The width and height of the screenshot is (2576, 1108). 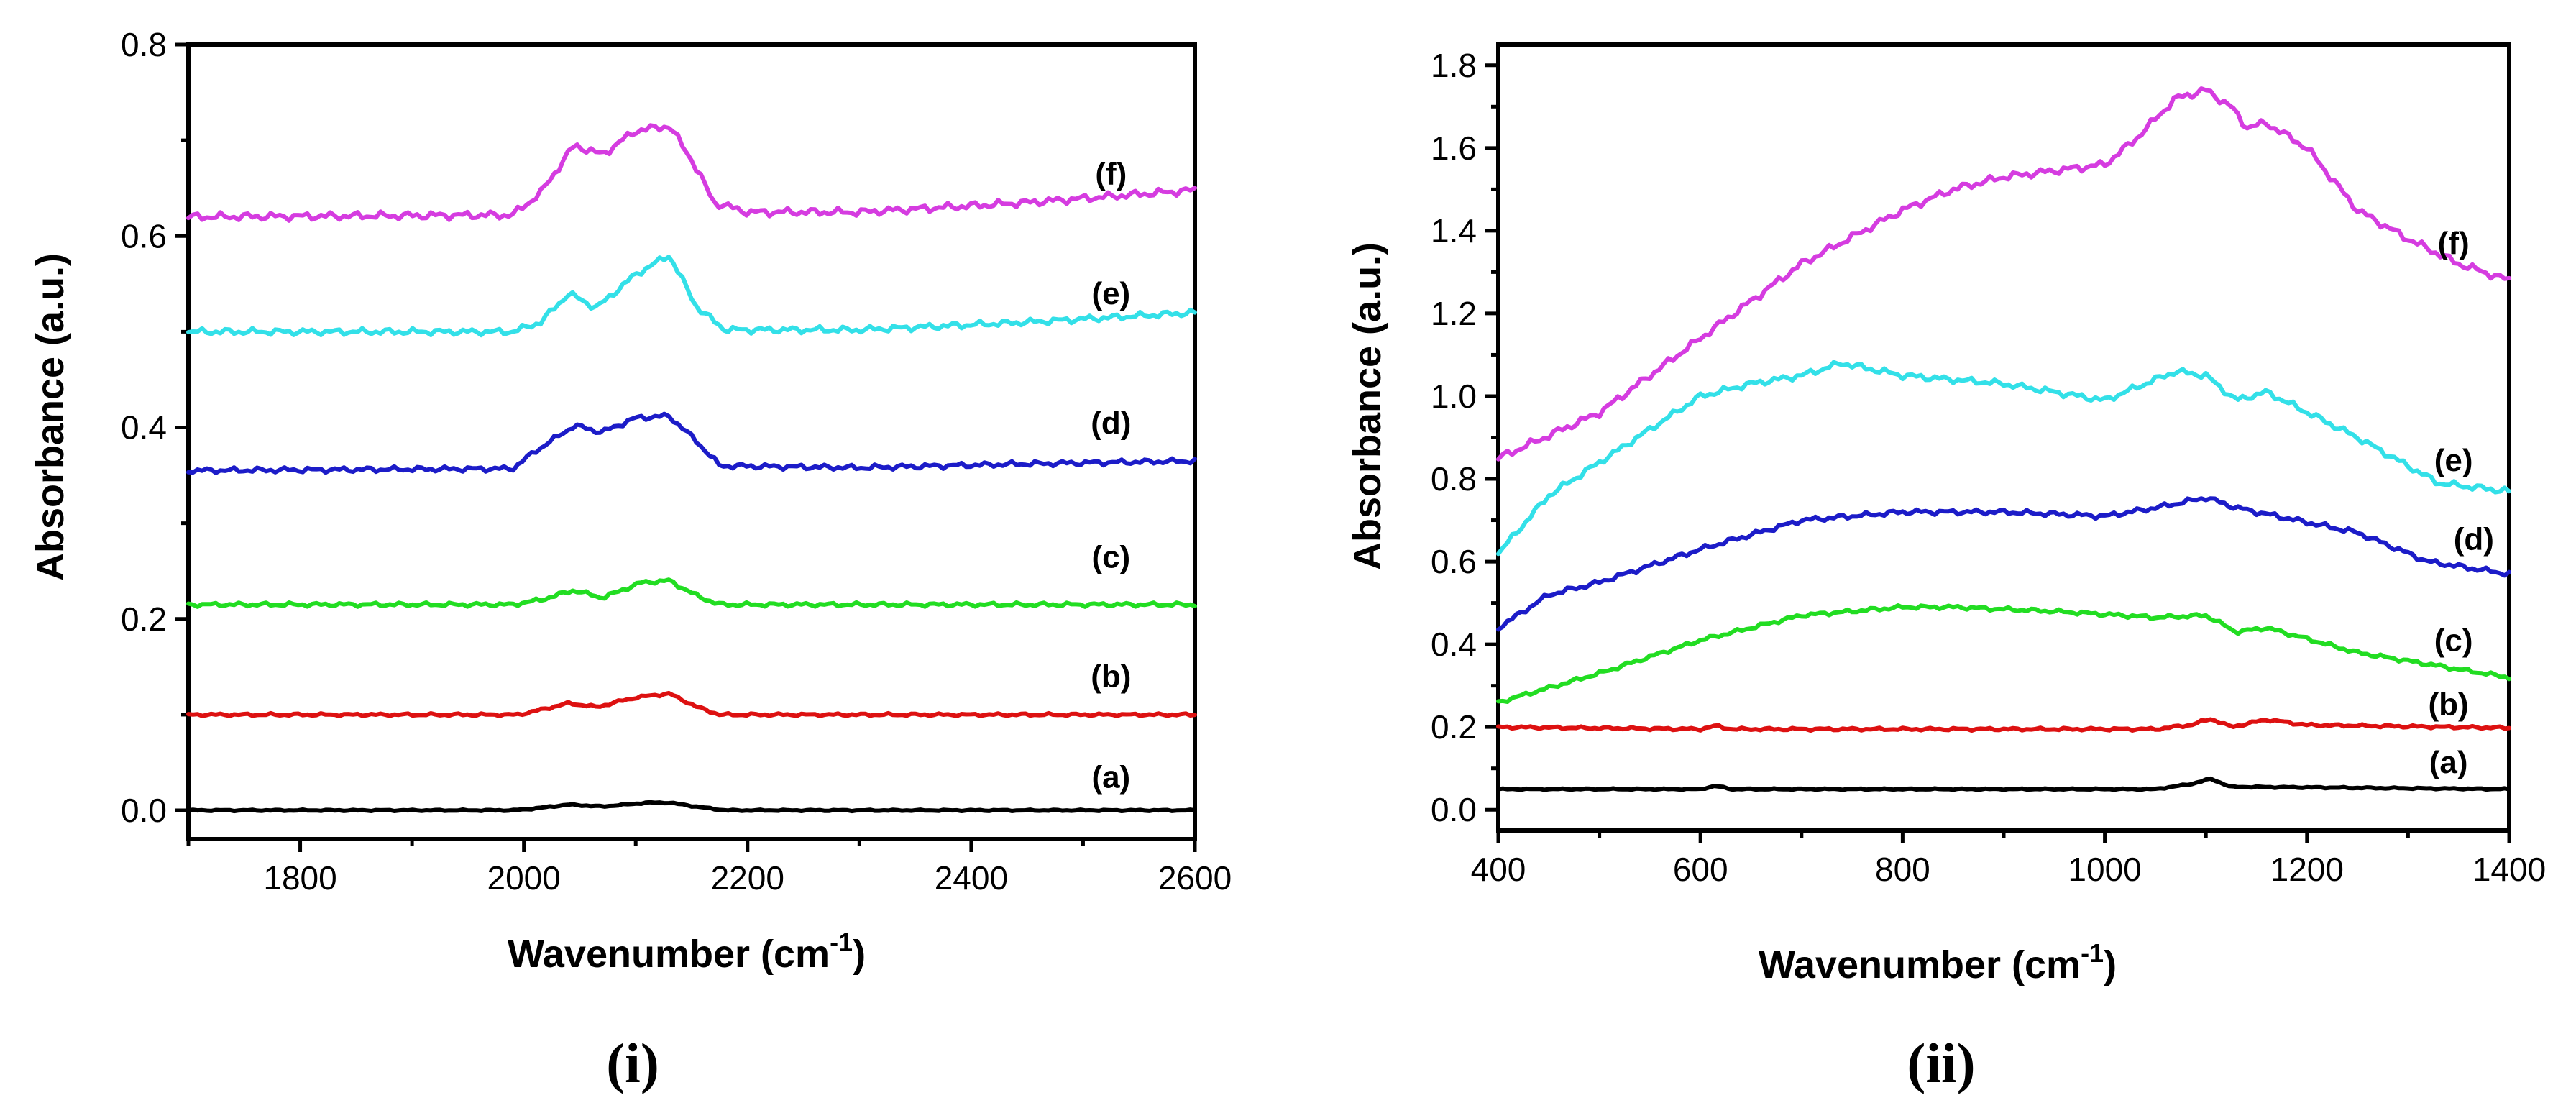 I want to click on panel-i-series-f-line, so click(x=691, y=173).